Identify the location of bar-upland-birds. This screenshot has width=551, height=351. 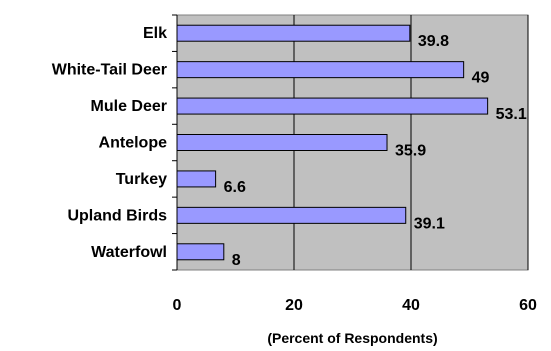
(291, 215).